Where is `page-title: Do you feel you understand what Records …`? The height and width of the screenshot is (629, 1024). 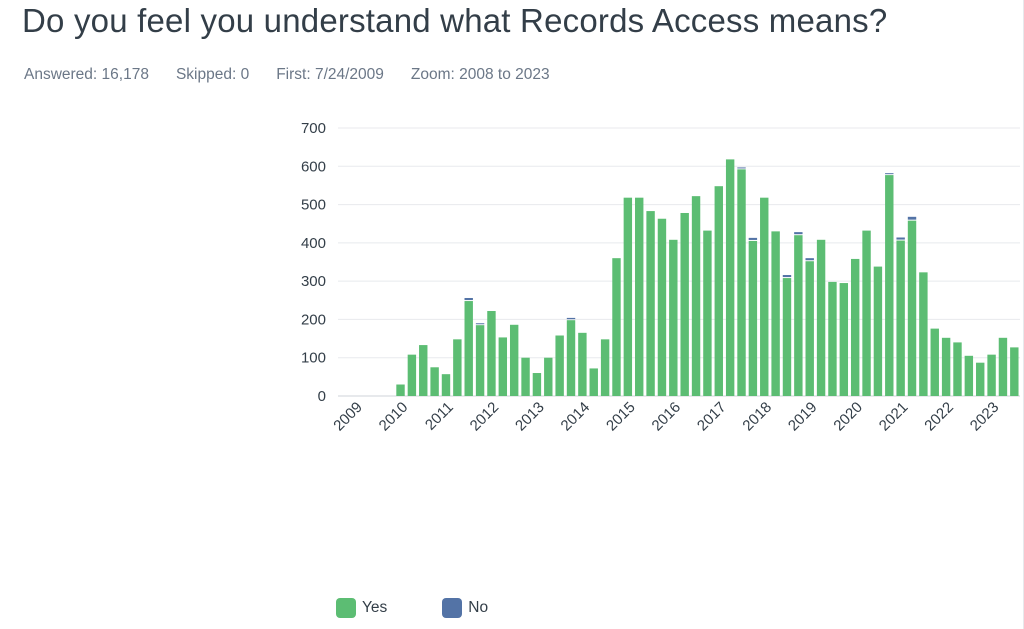
page-title: Do you feel you understand what Records … is located at coordinates (455, 20).